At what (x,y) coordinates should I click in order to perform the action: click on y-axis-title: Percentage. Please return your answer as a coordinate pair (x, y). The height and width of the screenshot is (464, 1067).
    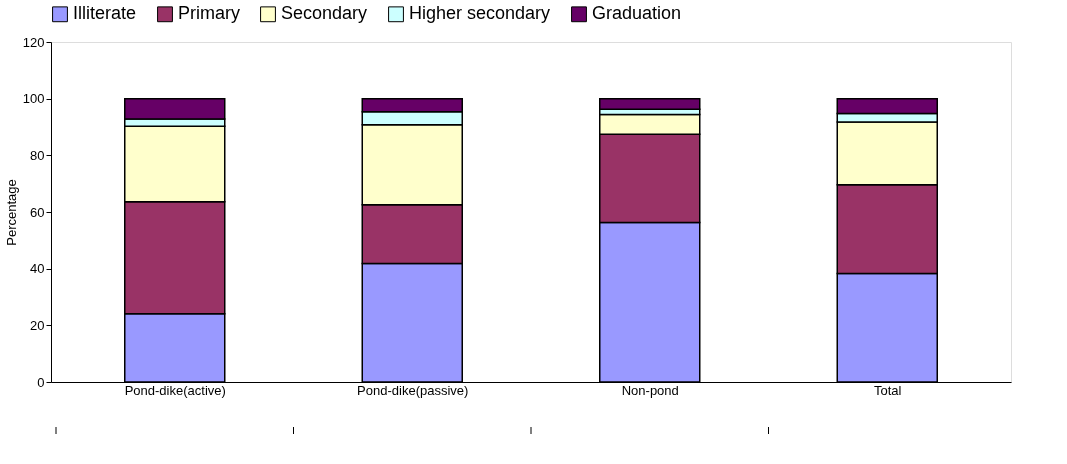
    Looking at the image, I should click on (11, 212).